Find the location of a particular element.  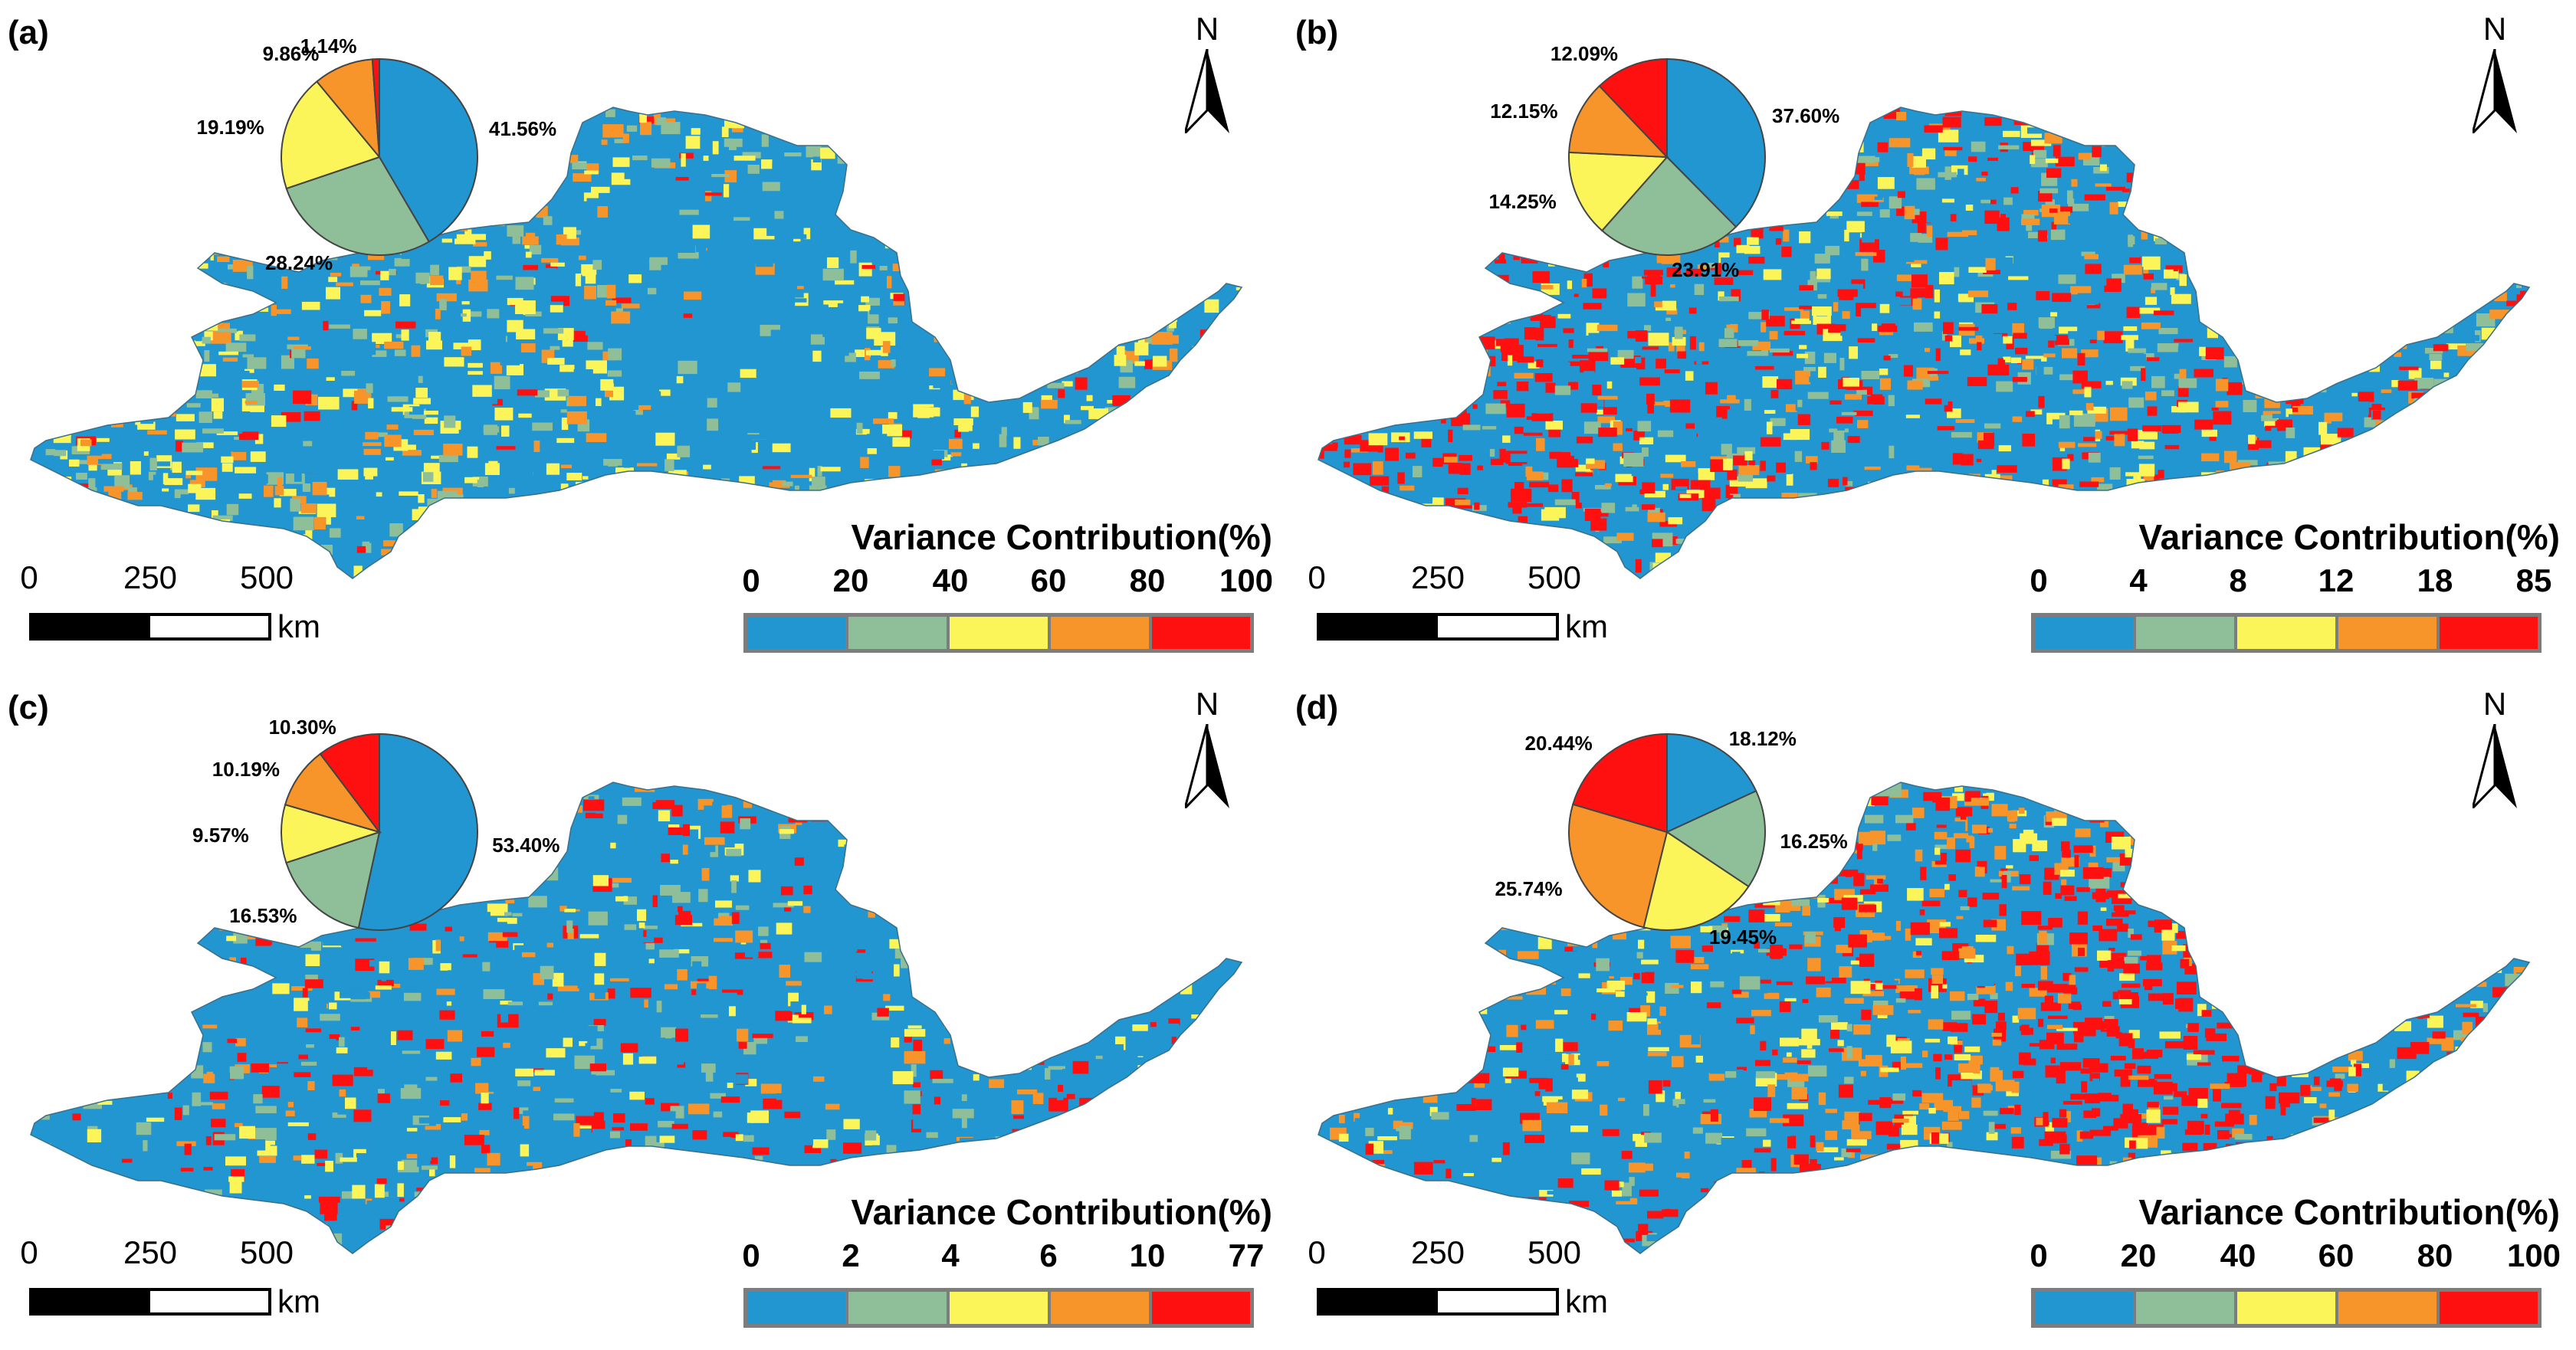

pie-label: 41.56% is located at coordinates (522, 128).